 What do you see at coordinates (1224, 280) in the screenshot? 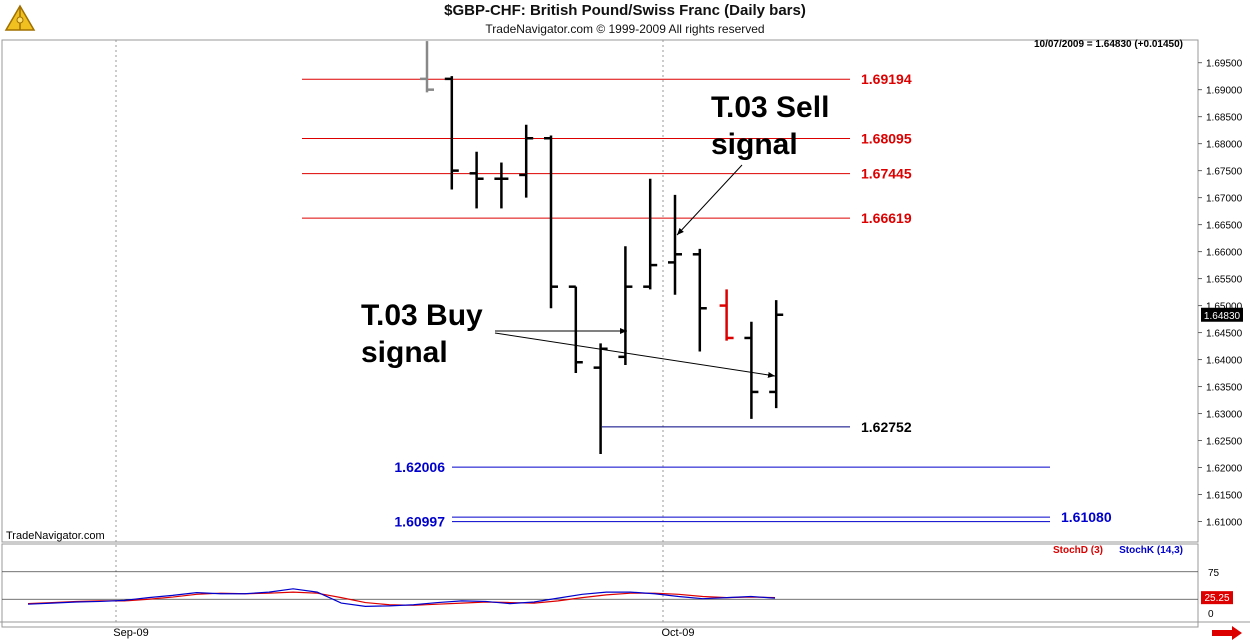
I see `y-tick-label: 1.65500` at bounding box center [1224, 280].